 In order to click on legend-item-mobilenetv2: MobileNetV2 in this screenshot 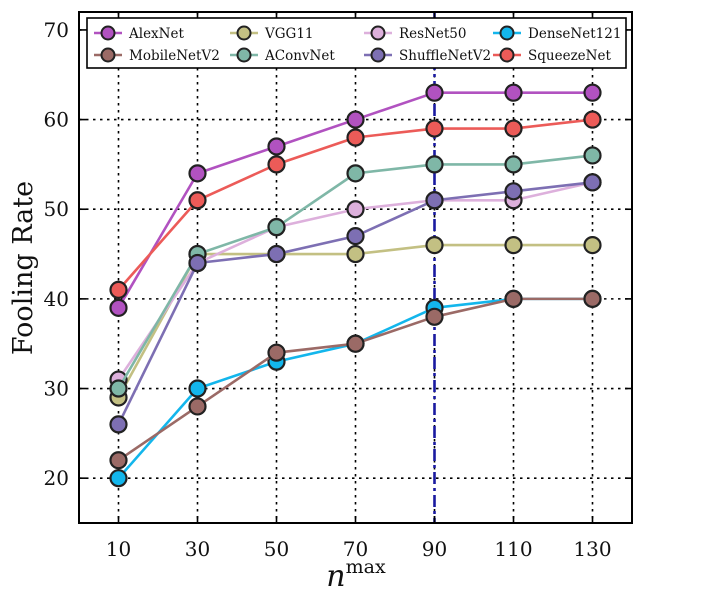, I will do `click(157, 55)`.